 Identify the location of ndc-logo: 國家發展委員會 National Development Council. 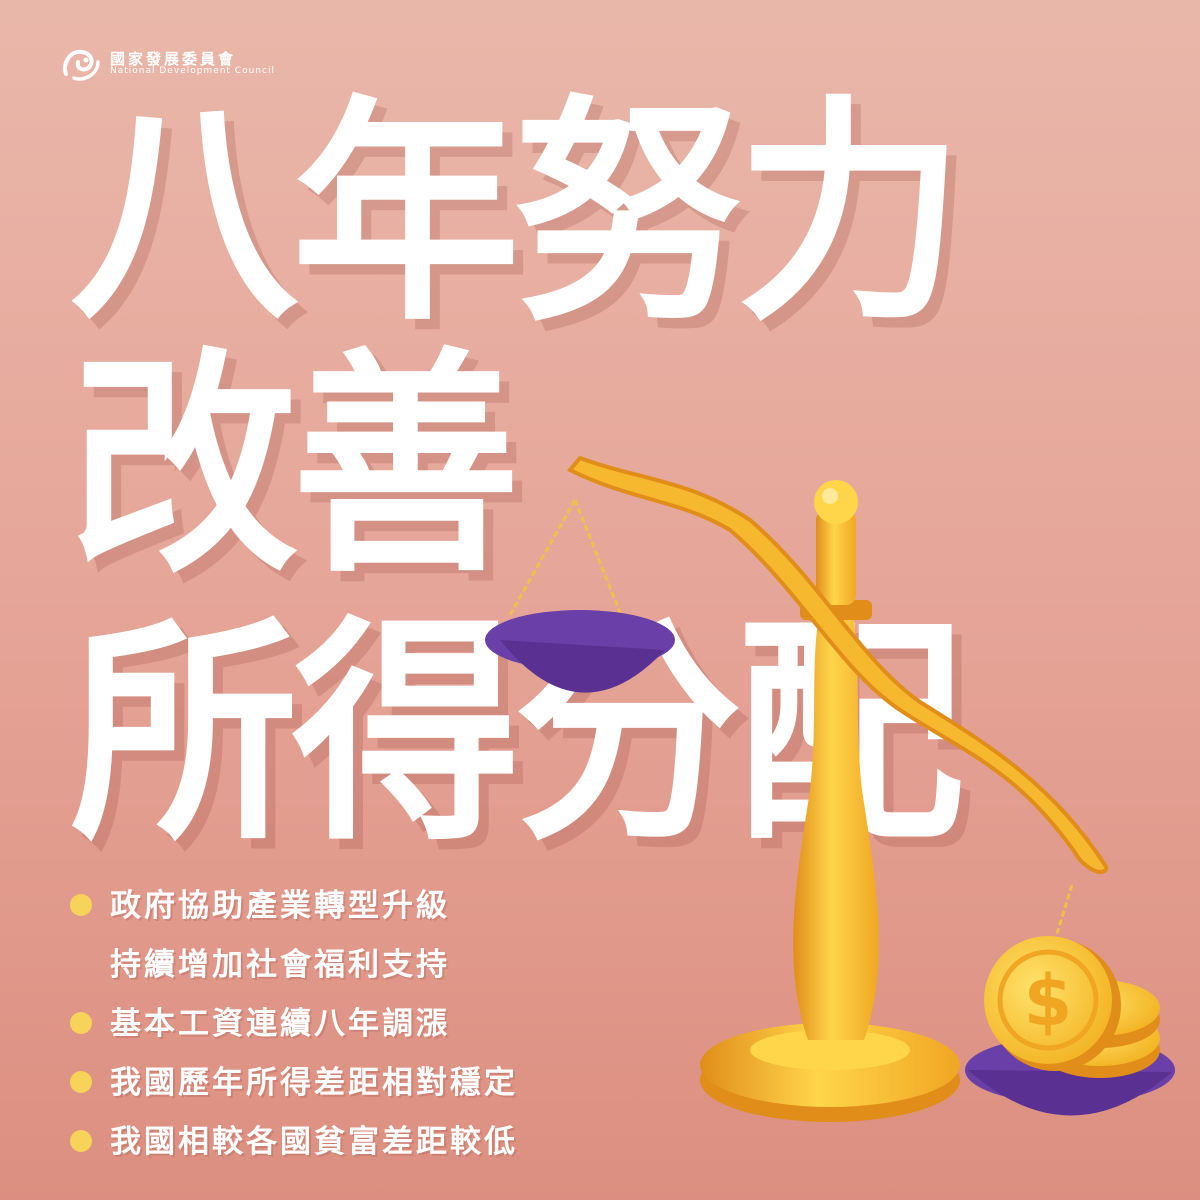
(167, 64).